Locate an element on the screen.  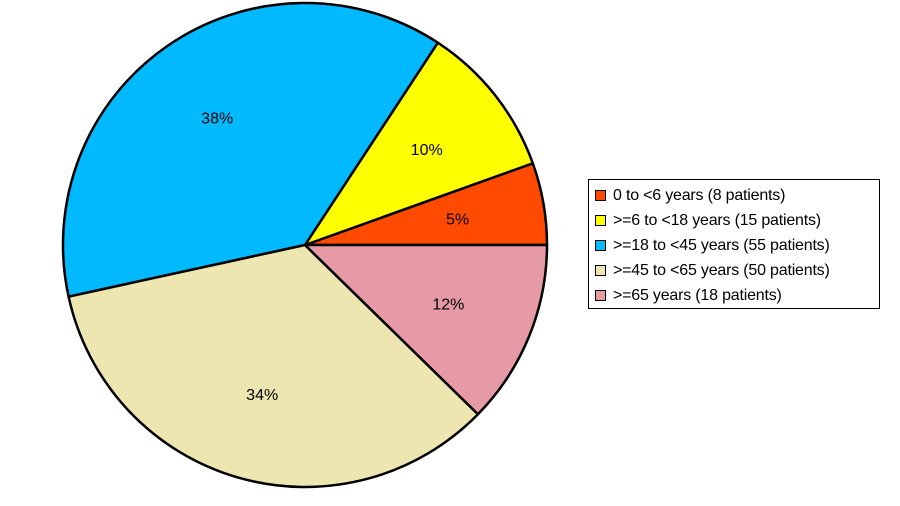
legend-item: >=45 to <65 years (50 patients) is located at coordinates (737, 270).